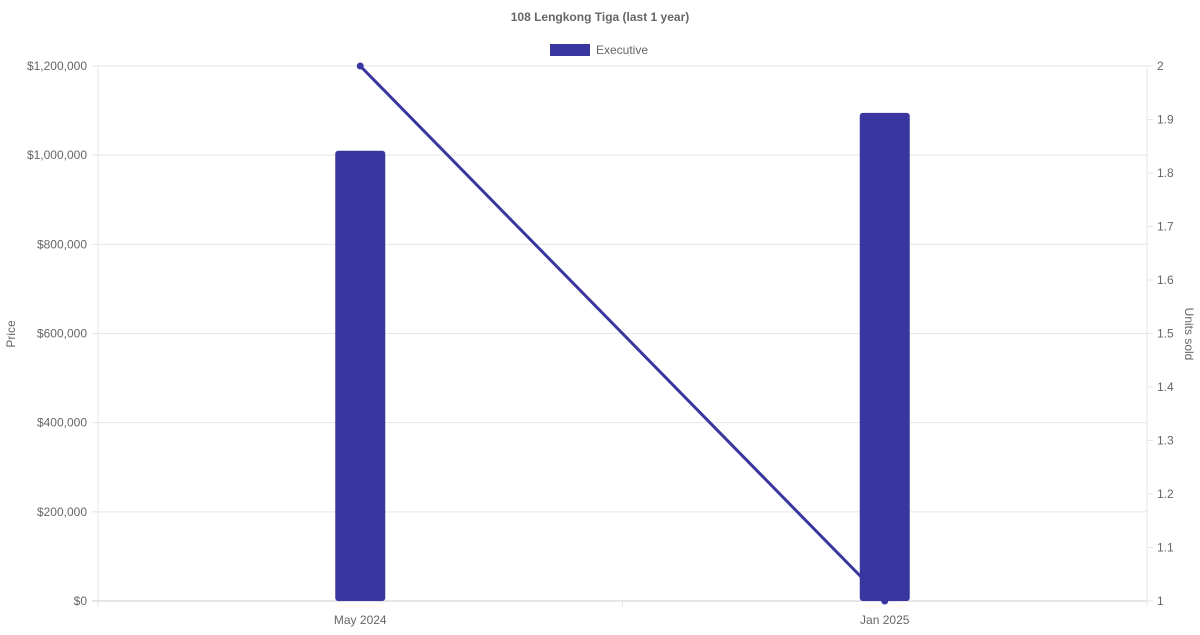 The width and height of the screenshot is (1200, 635). Describe the element at coordinates (1165, 173) in the screenshot. I see `y2-tick-label: 1.8` at that location.